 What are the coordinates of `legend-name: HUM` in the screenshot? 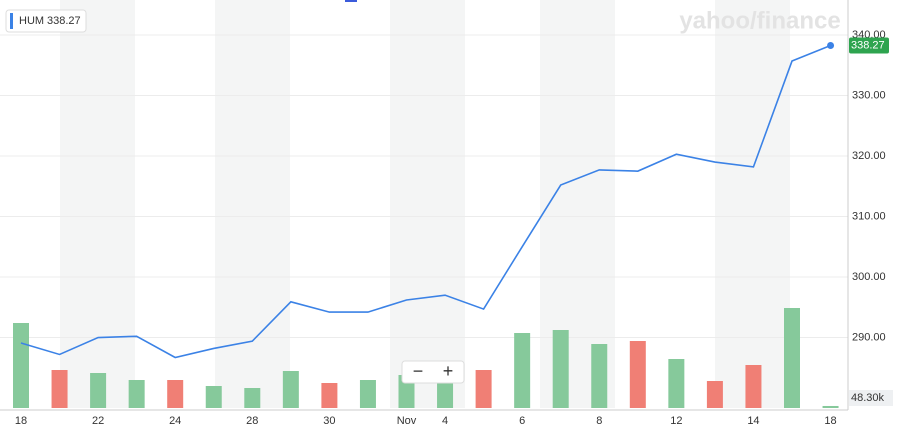 It's located at (31, 21).